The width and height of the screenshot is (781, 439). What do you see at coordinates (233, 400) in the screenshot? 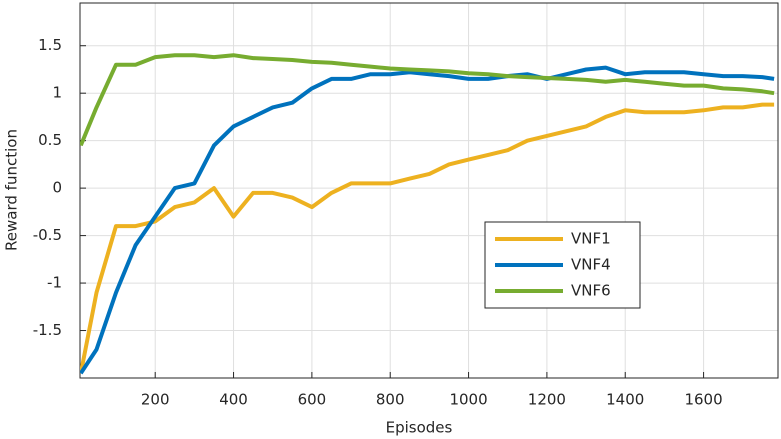
I see `x-tick-label: 400` at bounding box center [233, 400].